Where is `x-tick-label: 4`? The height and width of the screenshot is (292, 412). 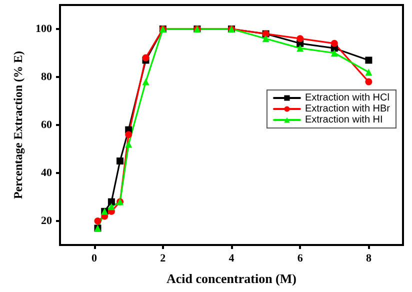
x-tick-label: 4 is located at coordinates (231, 258).